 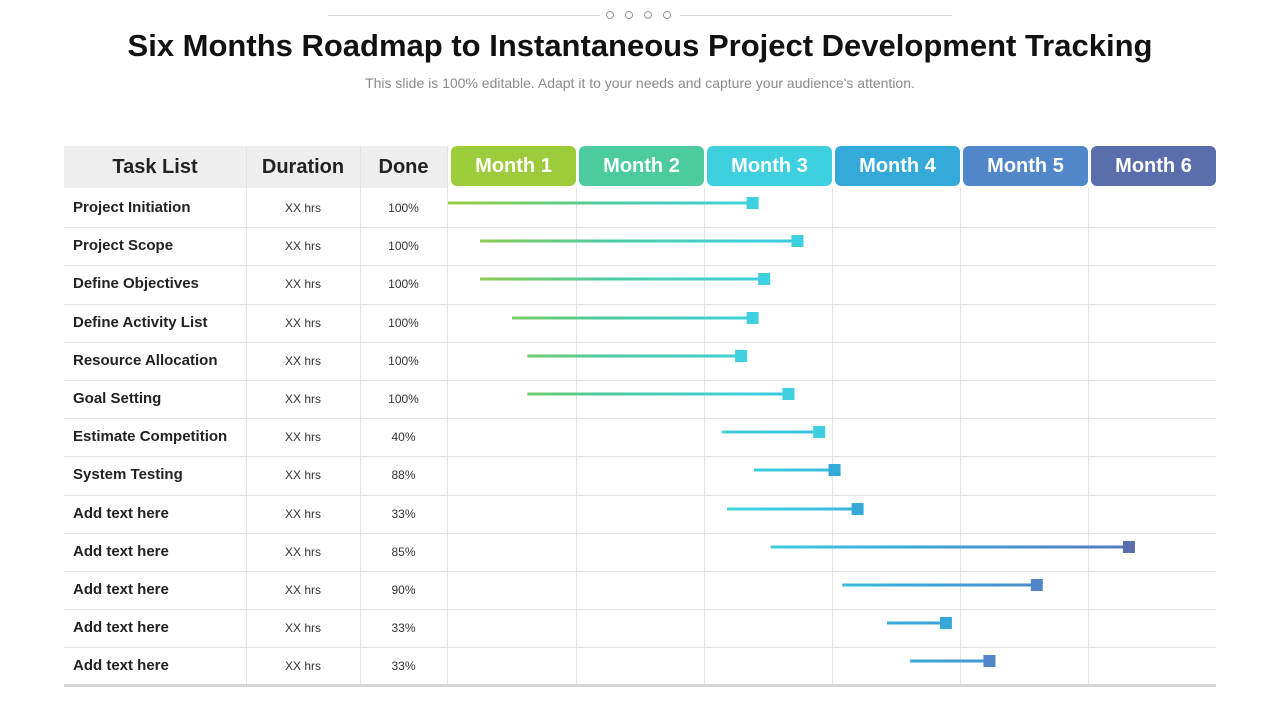 I want to click on task-name: Resource Allocation, so click(x=145, y=360).